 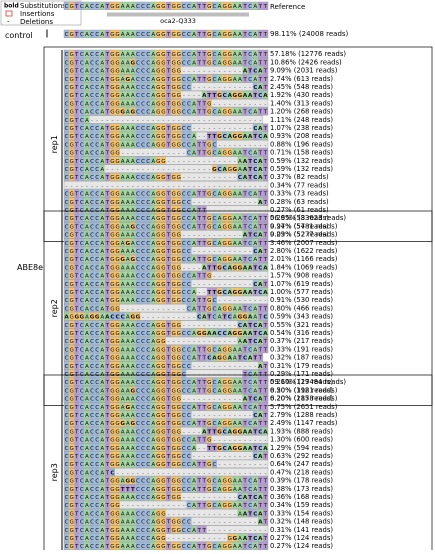 What do you see at coordinates (301, 341) in the screenshot?
I see `allele-frequency: 0.37% (217 reads)` at bounding box center [301, 341].